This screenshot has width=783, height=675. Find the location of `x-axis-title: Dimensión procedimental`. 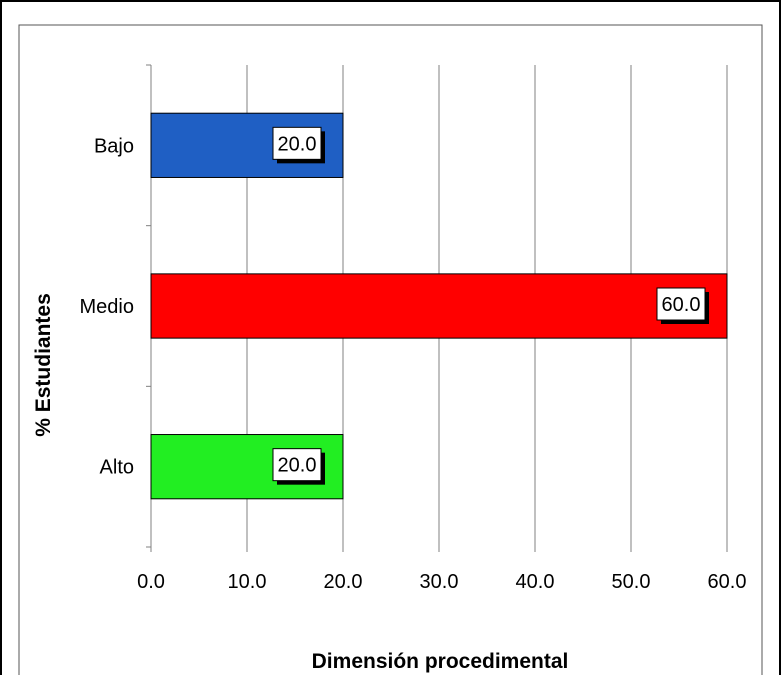

x-axis-title: Dimensión procedimental is located at coordinates (440, 661).